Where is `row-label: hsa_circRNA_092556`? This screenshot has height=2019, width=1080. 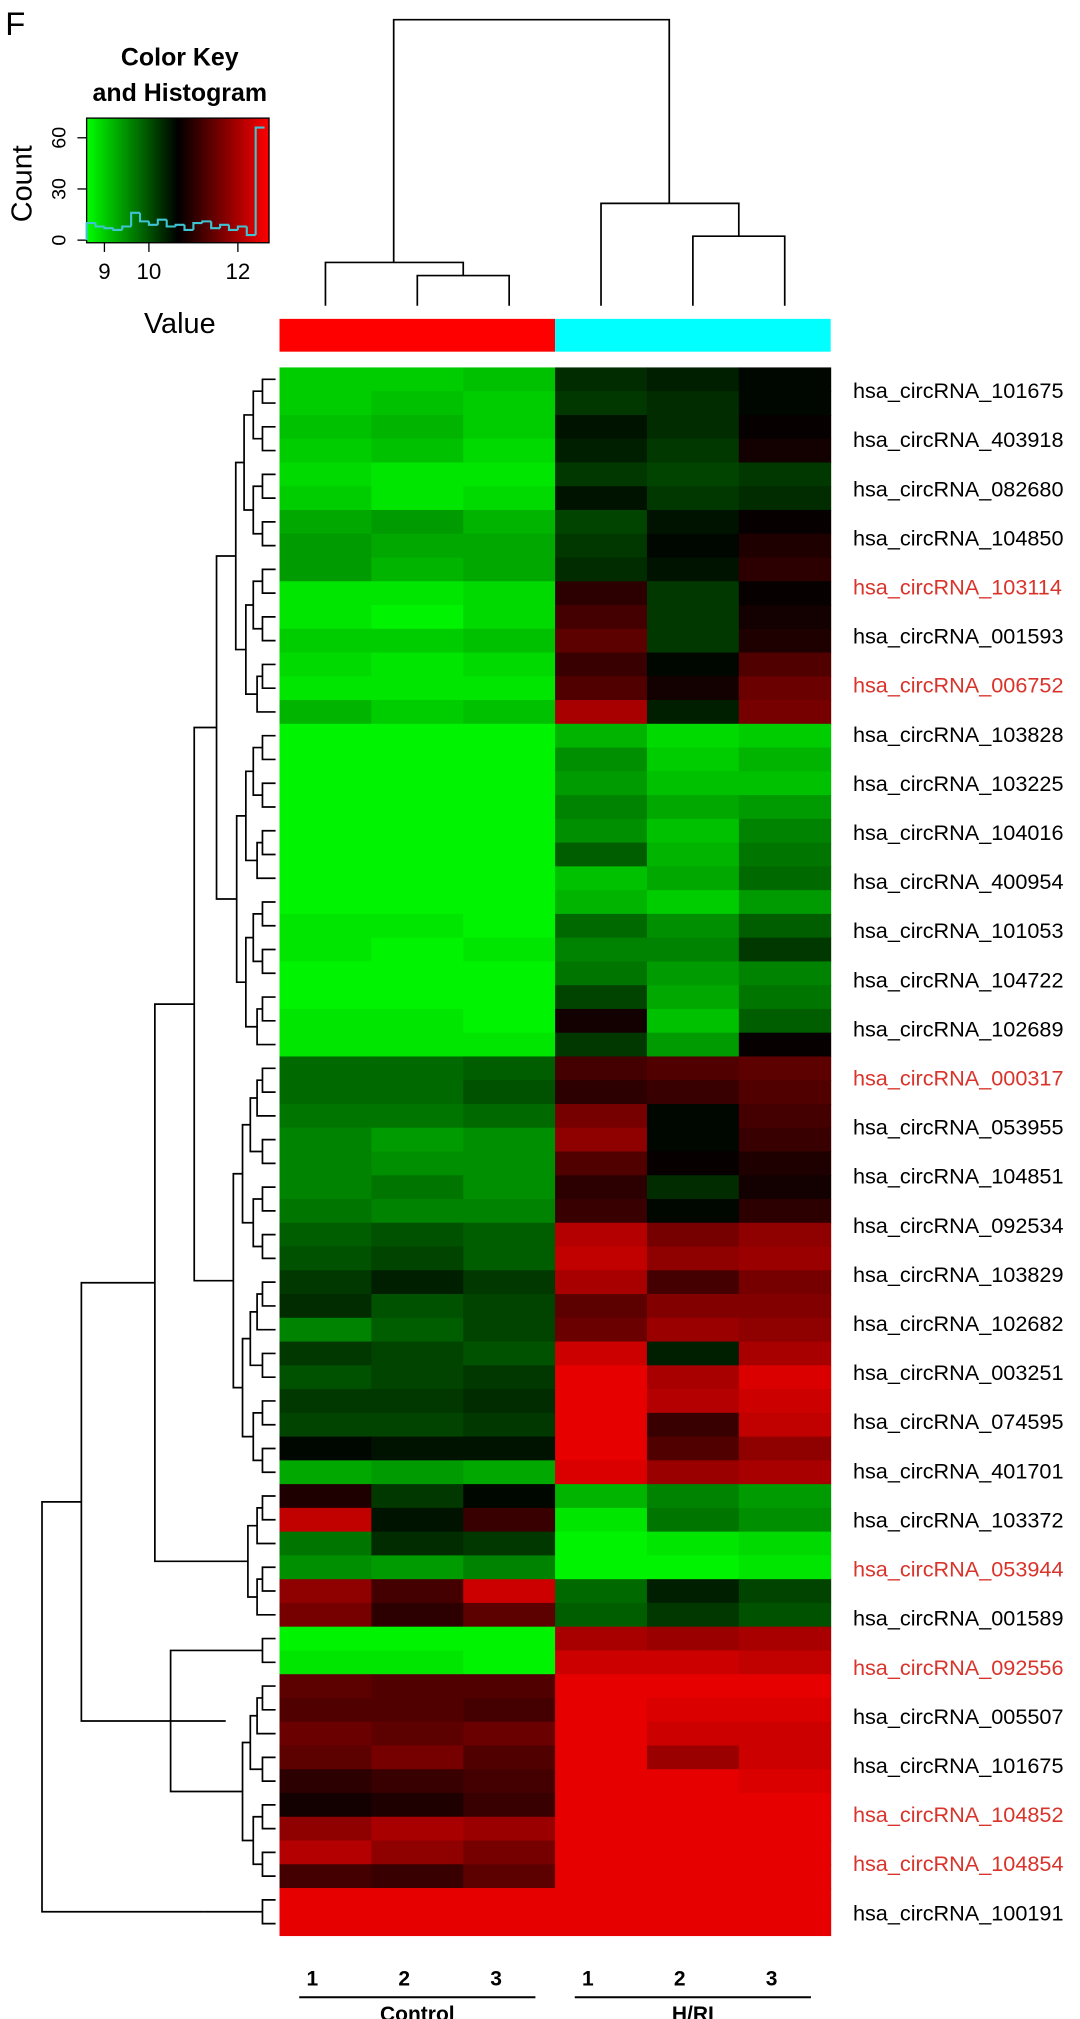
row-label: hsa_circRNA_092556 is located at coordinates (958, 1667).